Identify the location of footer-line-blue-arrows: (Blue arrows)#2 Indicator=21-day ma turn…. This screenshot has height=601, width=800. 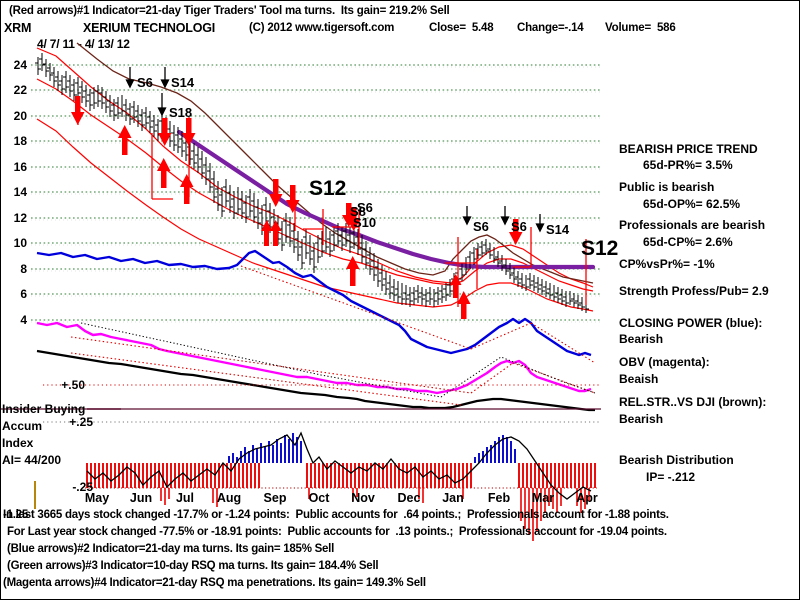
(171, 549).